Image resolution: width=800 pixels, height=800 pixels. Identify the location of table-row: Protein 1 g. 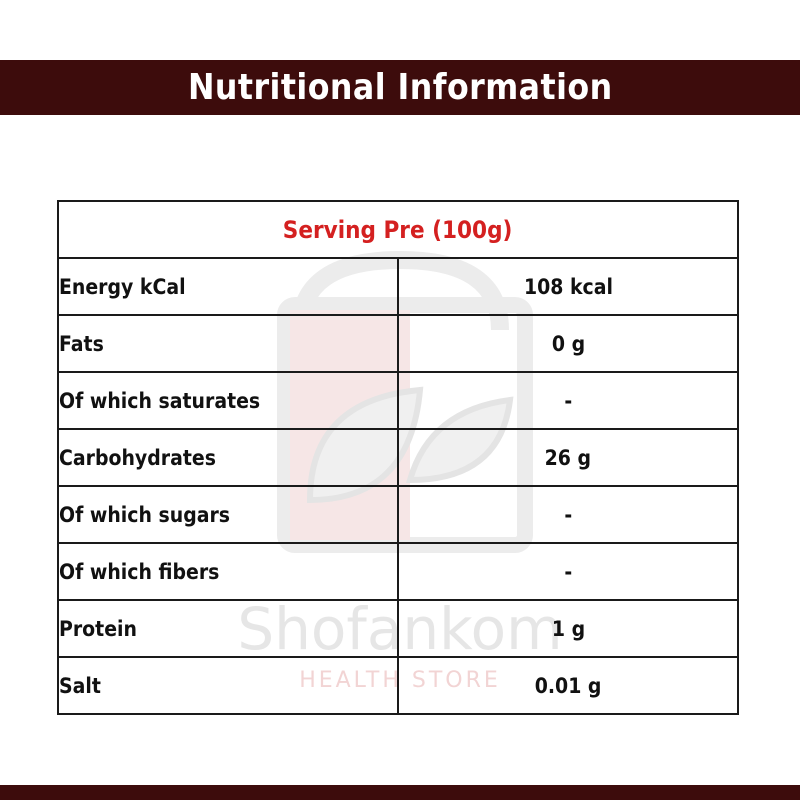
(398, 628).